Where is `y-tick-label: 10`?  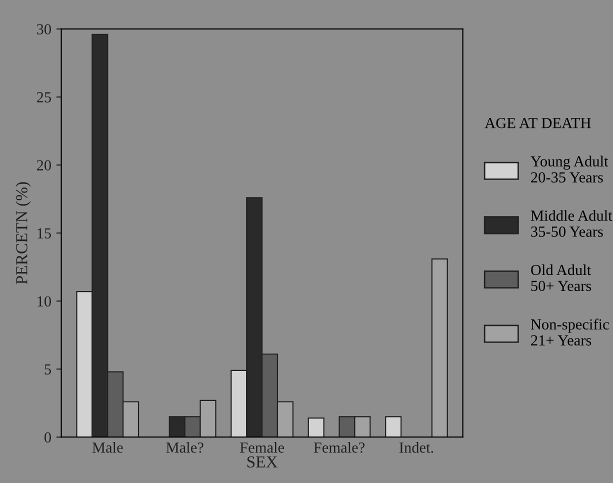
y-tick-label: 10 is located at coordinates (44, 301).